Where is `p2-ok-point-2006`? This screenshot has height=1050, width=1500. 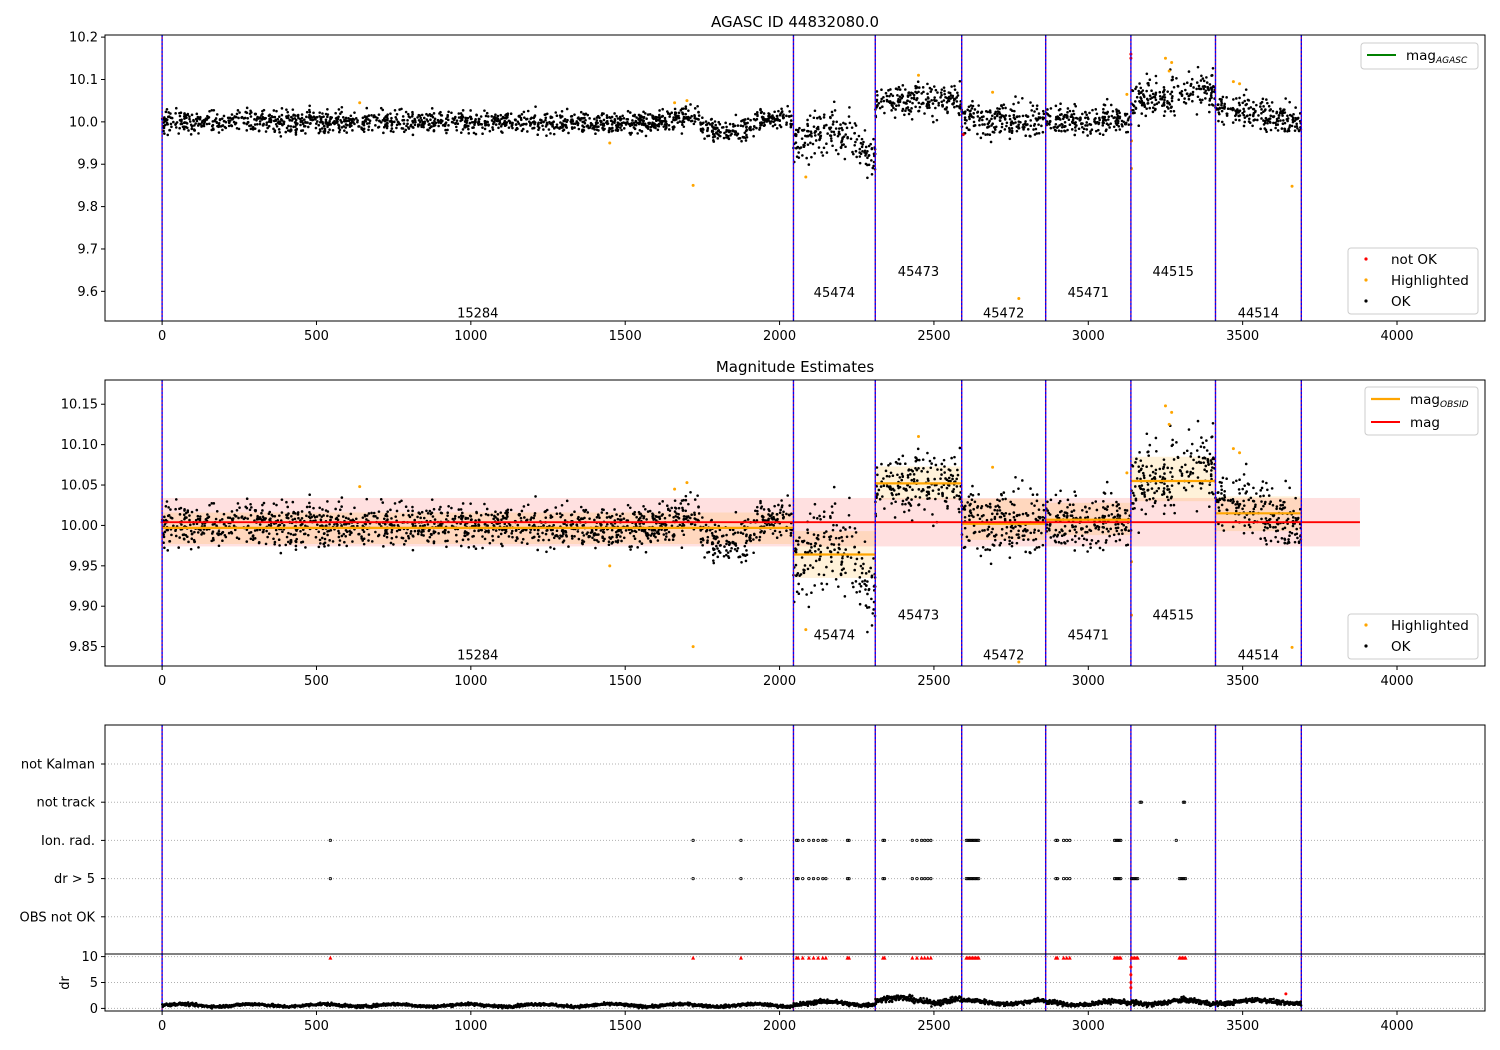
p2-ok-point-2006 is located at coordinates (969, 516).